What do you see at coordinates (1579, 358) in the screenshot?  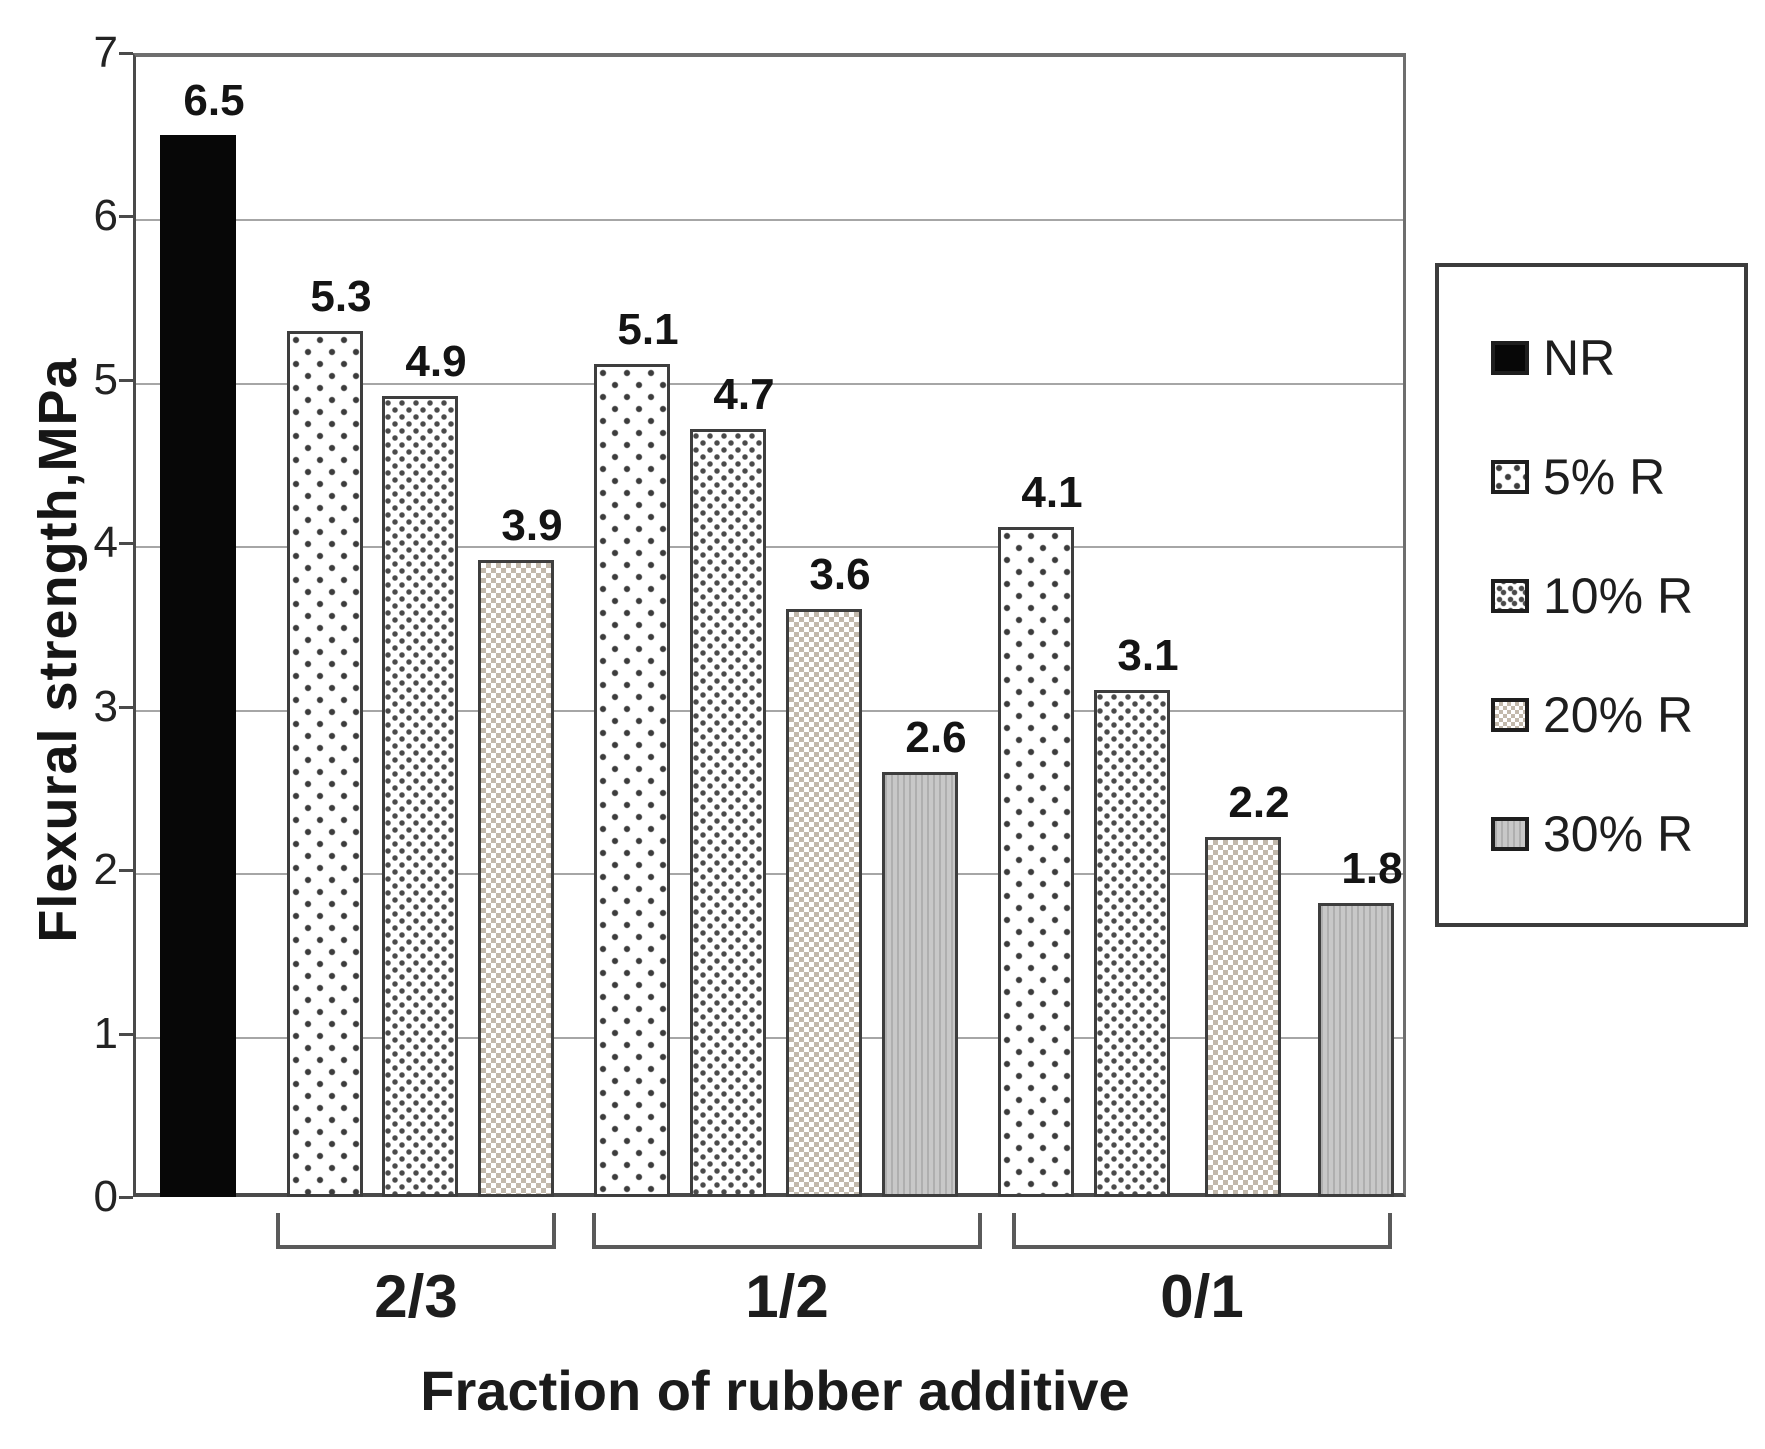 I see `legend-label: NR` at bounding box center [1579, 358].